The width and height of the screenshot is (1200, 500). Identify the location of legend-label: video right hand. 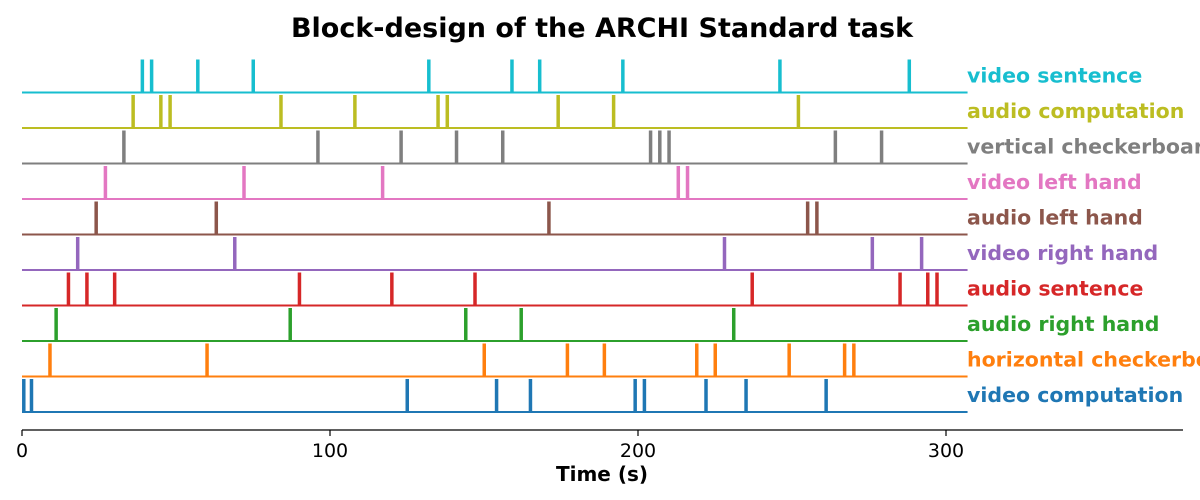
(1062, 253).